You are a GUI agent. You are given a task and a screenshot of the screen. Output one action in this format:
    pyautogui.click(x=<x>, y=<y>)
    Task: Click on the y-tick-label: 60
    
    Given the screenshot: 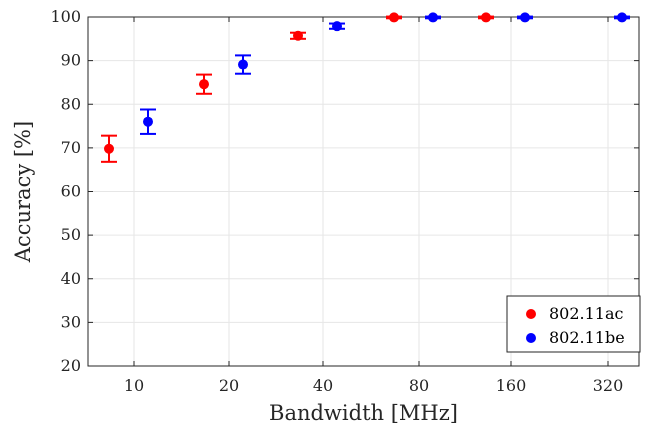 What is the action you would take?
    pyautogui.click(x=71, y=191)
    